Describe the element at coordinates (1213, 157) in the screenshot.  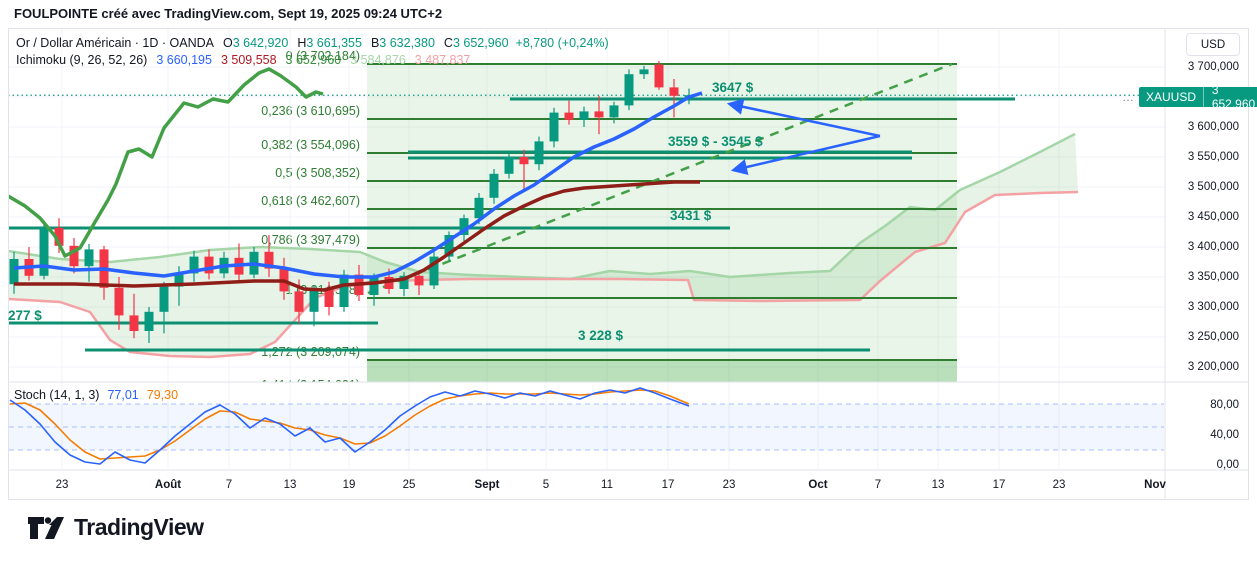
I see `price-tick: 3 550,000` at that location.